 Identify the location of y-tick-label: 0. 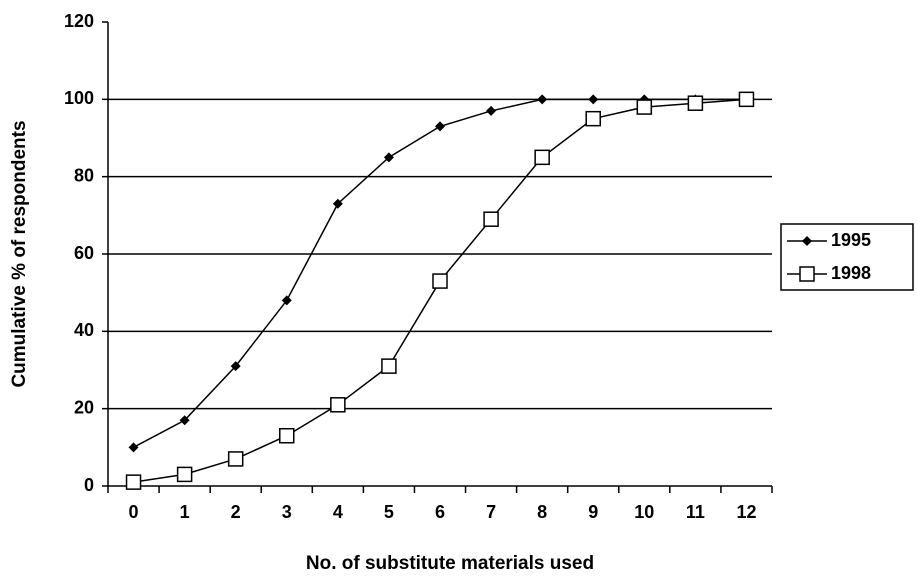
(89, 485).